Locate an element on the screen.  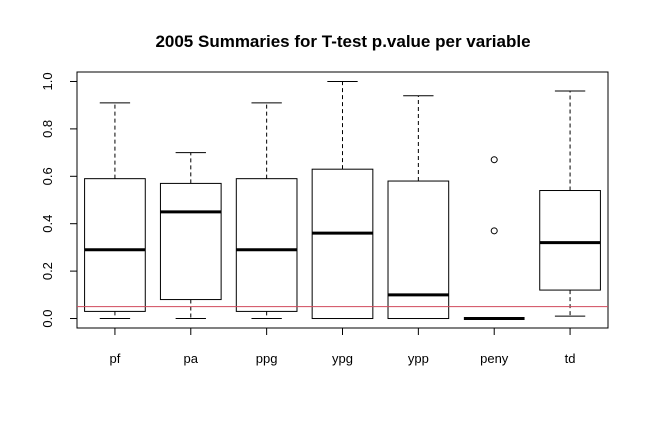
x-tick-label: pf is located at coordinates (115, 358).